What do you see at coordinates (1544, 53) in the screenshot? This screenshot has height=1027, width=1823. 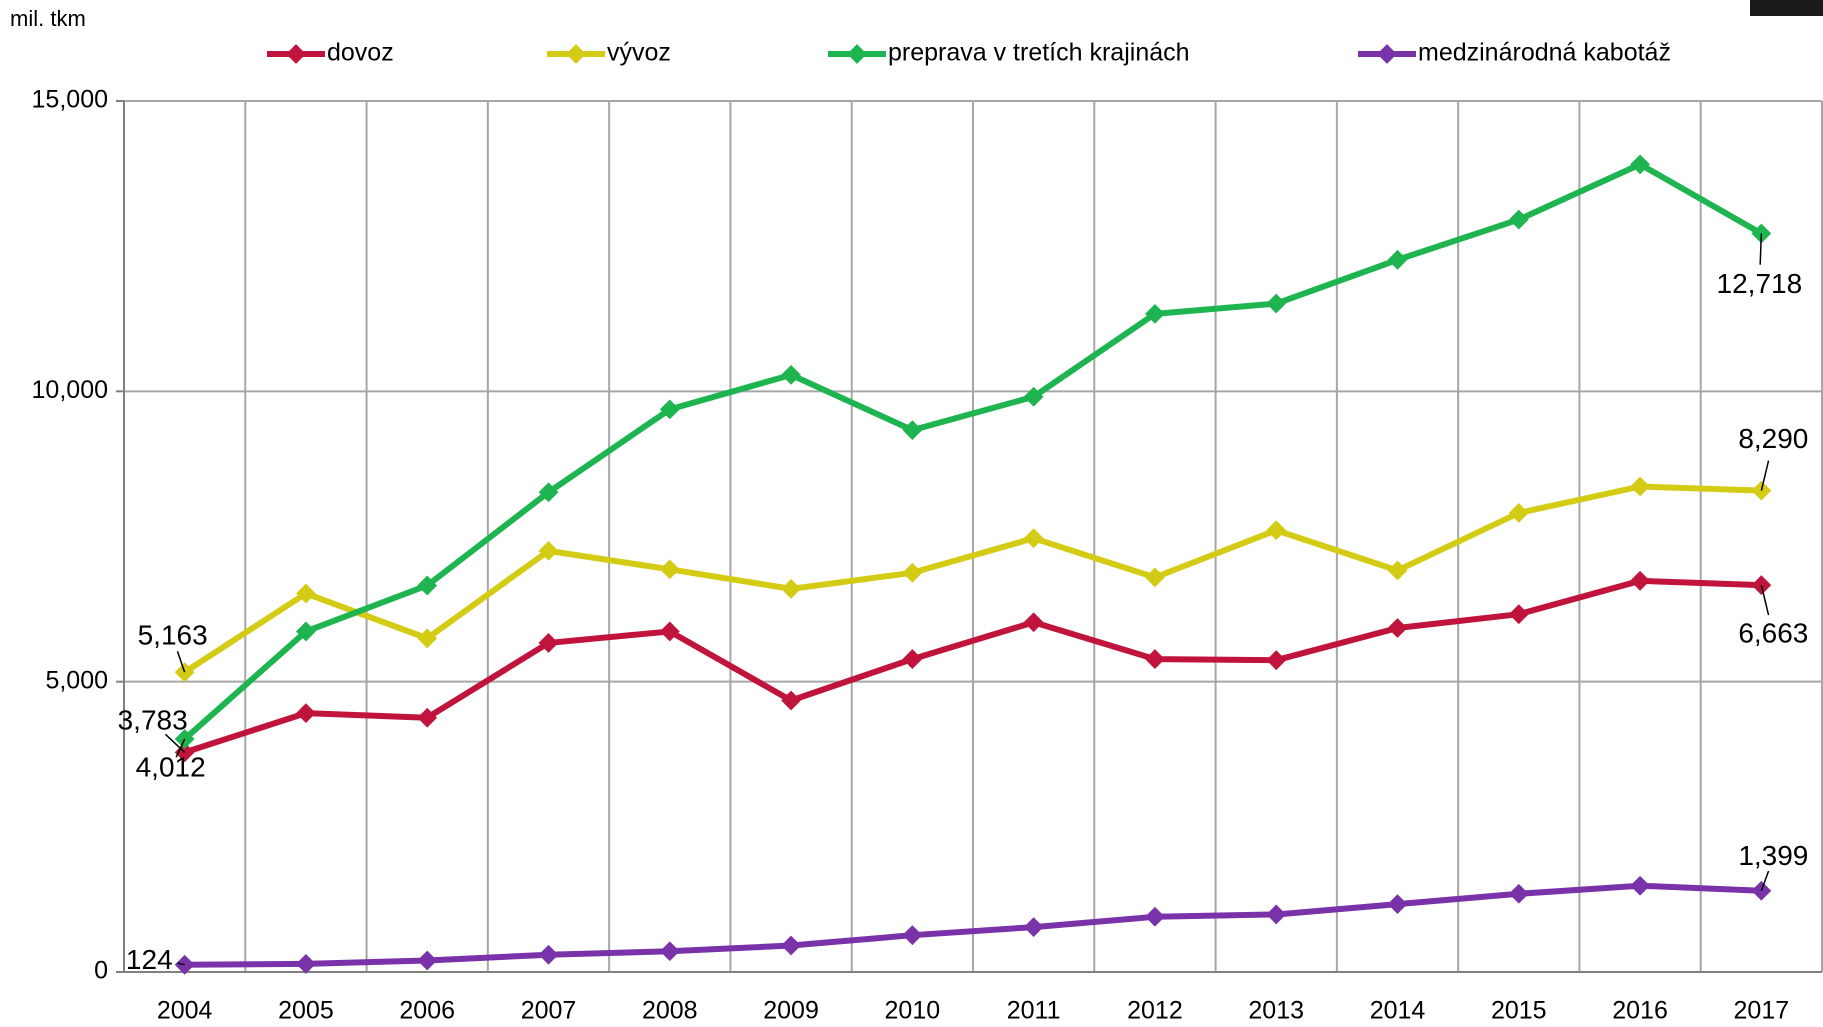 I see `legend-label: medzinárodná kabotáž` at bounding box center [1544, 53].